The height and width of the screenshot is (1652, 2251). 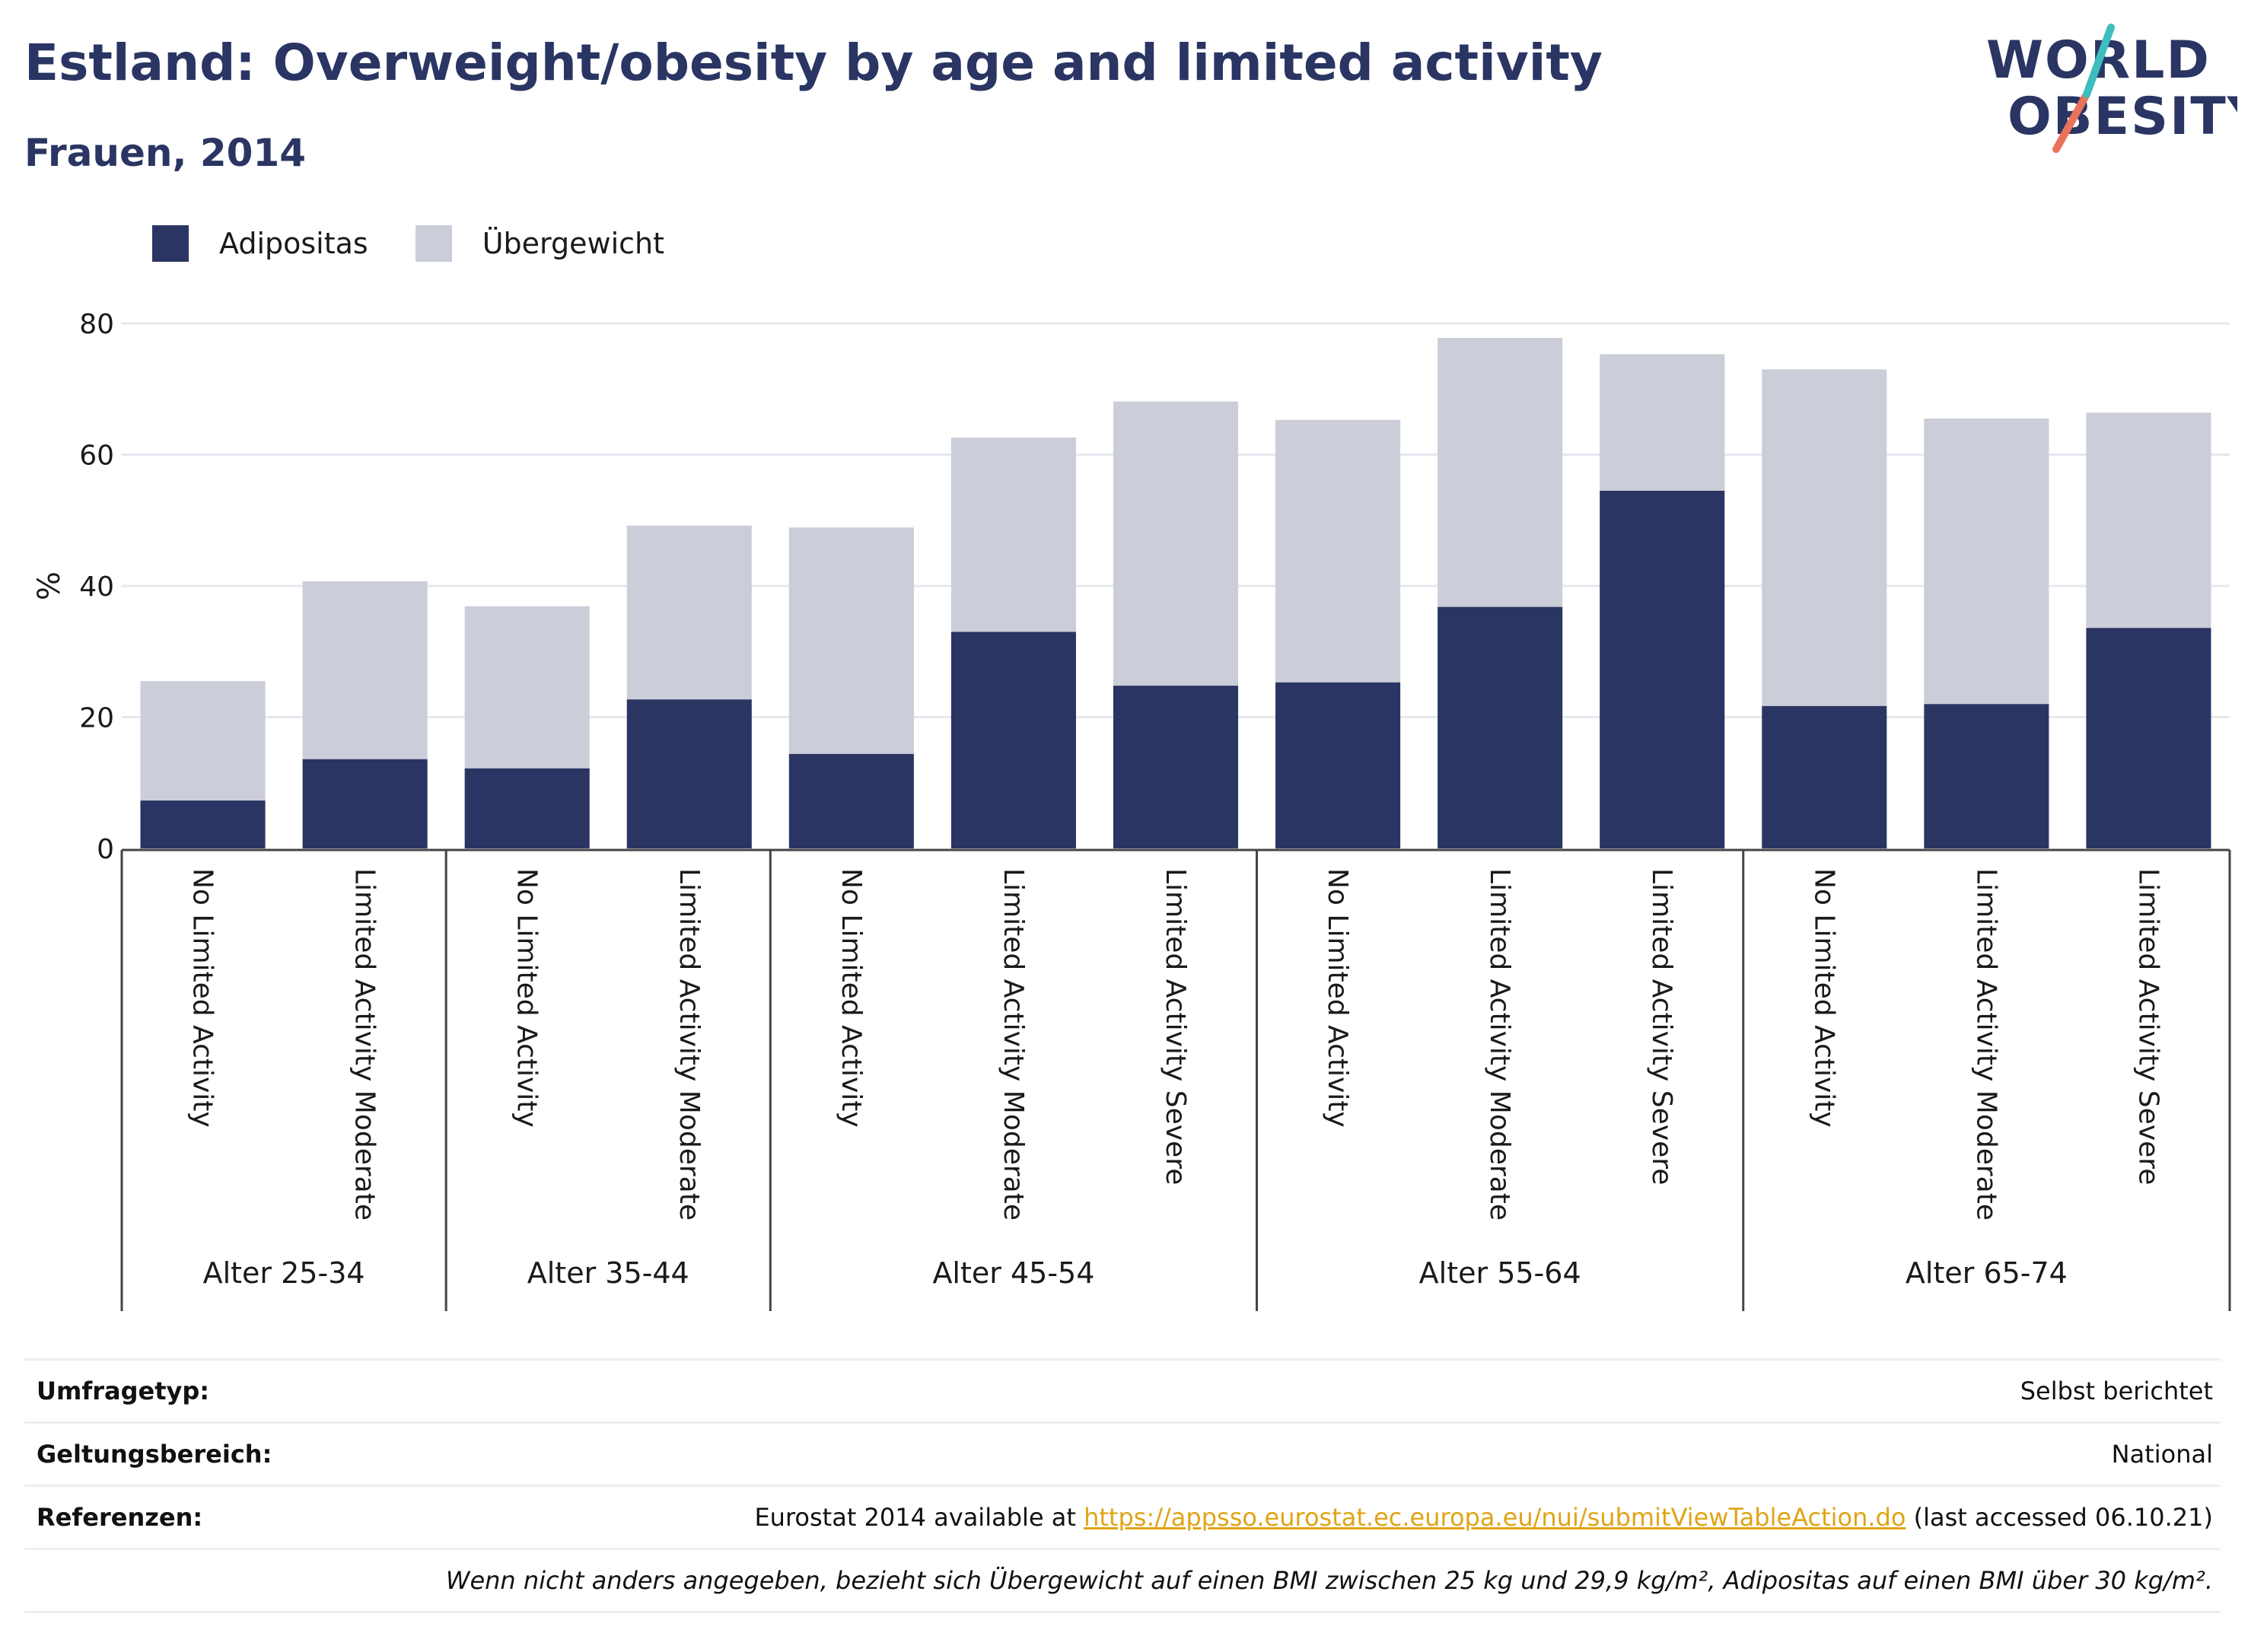 I want to click on y-tick-label: 20, so click(x=96, y=718).